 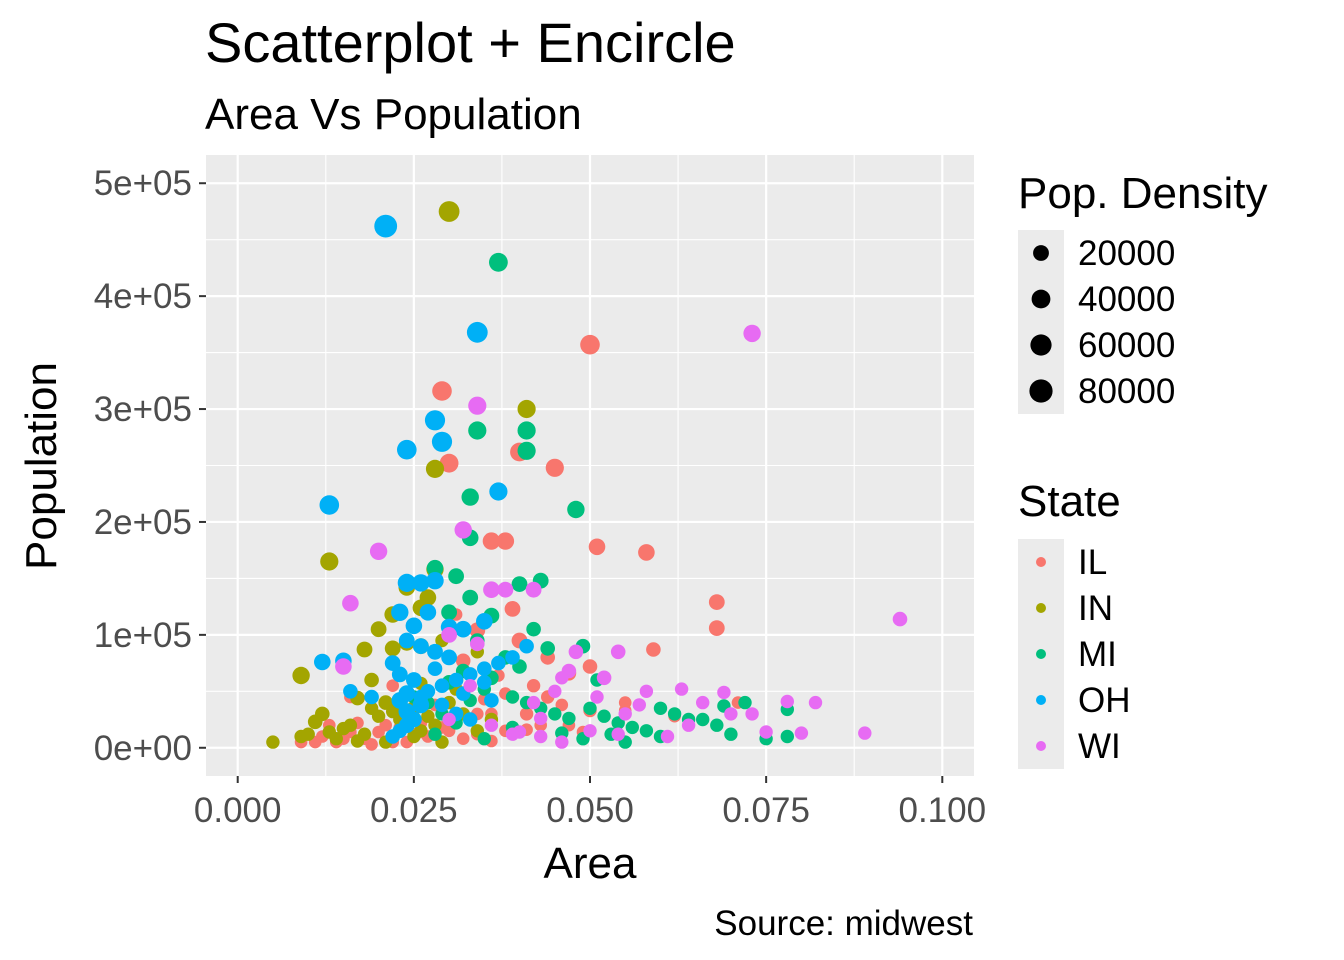 I want to click on size-legend-dot, so click(x=1041, y=391).